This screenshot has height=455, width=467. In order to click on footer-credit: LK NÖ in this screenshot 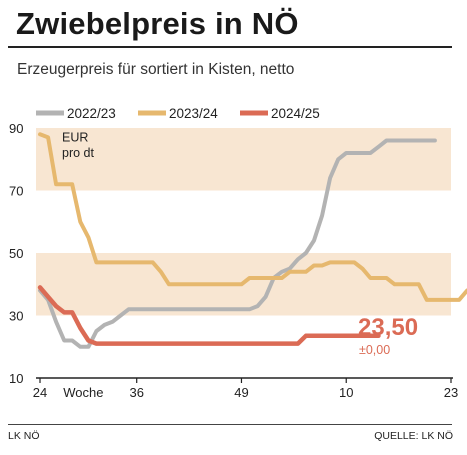, I will do `click(24, 436)`.